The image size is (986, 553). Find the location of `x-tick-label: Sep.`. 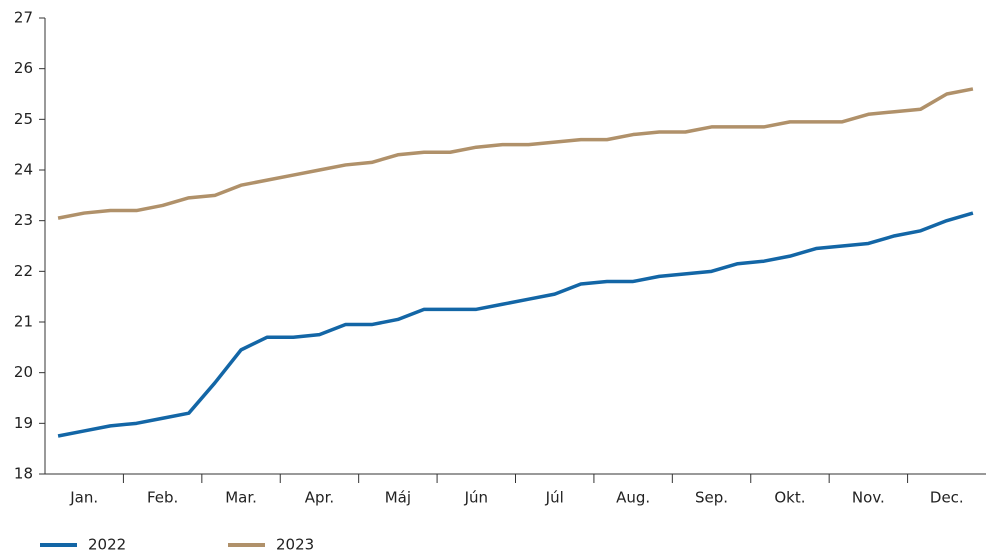

x-tick-label: Sep. is located at coordinates (711, 498).